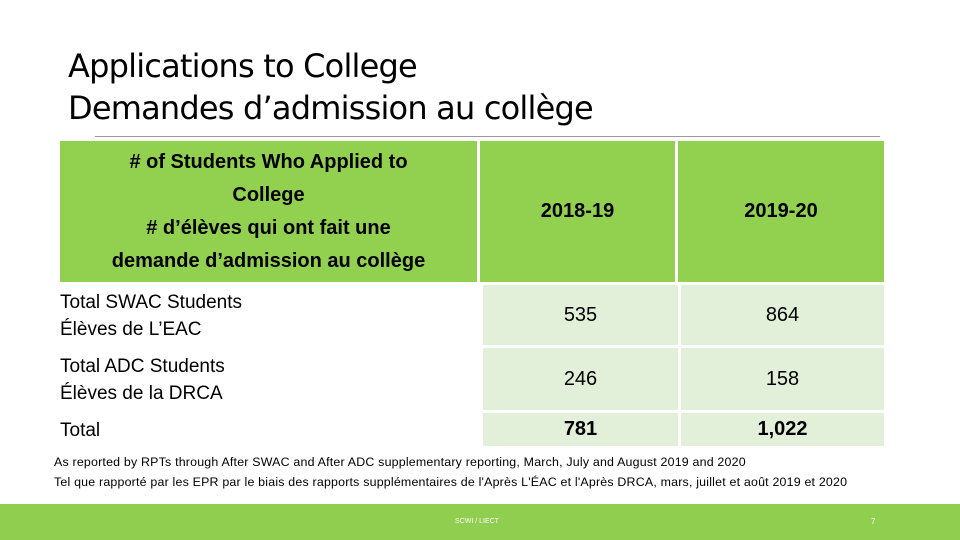 This screenshot has height=540, width=960. What do you see at coordinates (781, 428) in the screenshot?
I see `value-2019-20: 1,022` at bounding box center [781, 428].